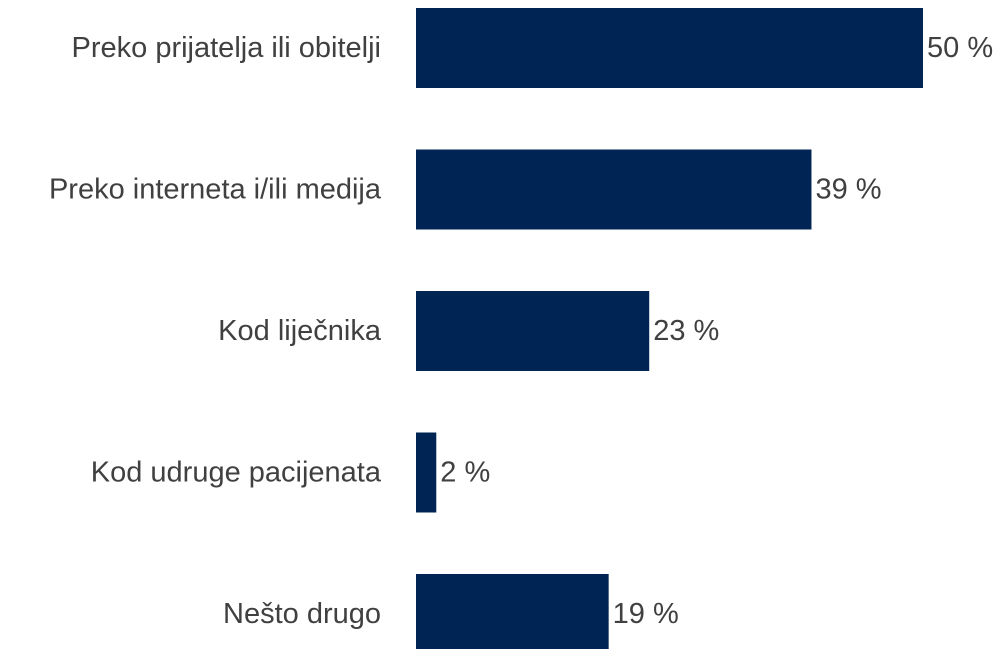 The width and height of the screenshot is (1005, 649). Describe the element at coordinates (226, 48) in the screenshot. I see `category-label-0: Preko prijatelja ili obitelji` at that location.